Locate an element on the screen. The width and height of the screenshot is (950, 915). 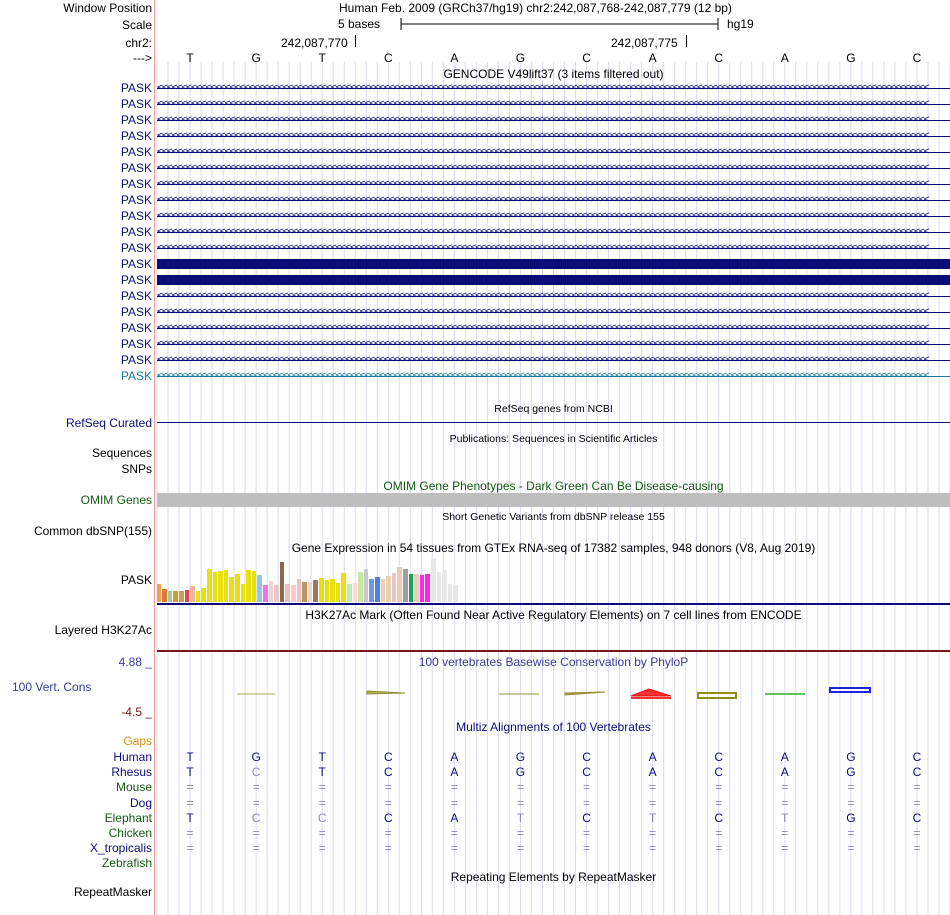
species-label: Chicken is located at coordinates (130, 833).